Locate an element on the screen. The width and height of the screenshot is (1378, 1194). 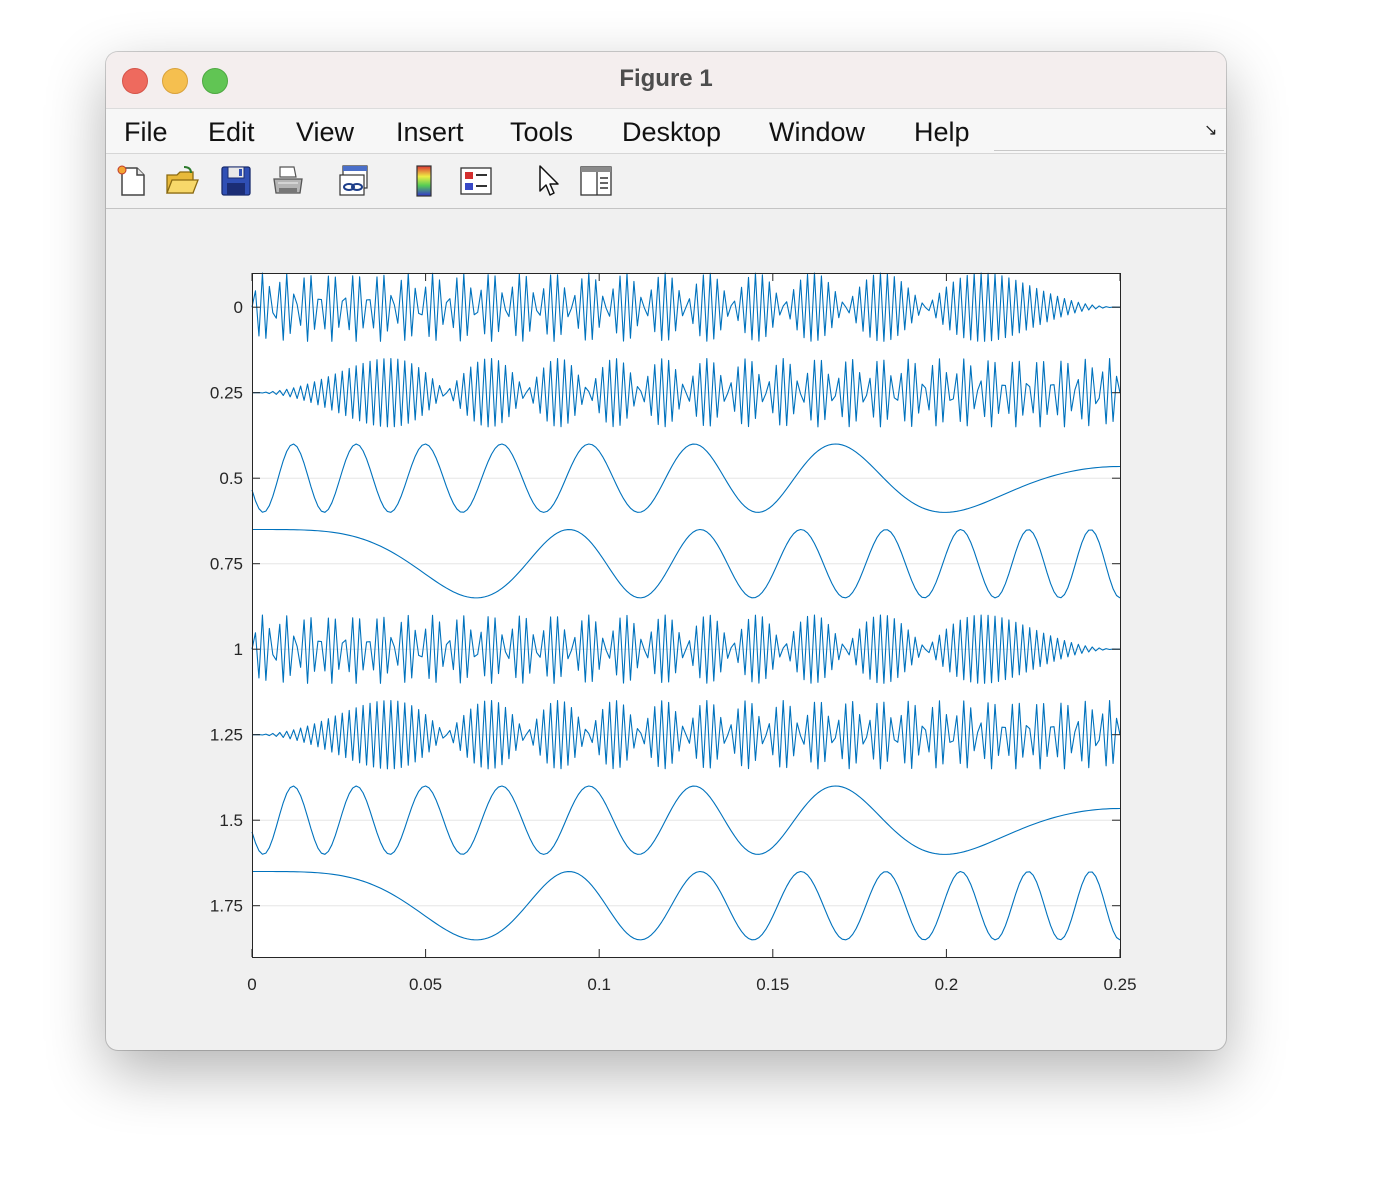
link-plot-icon is located at coordinates (354, 181).